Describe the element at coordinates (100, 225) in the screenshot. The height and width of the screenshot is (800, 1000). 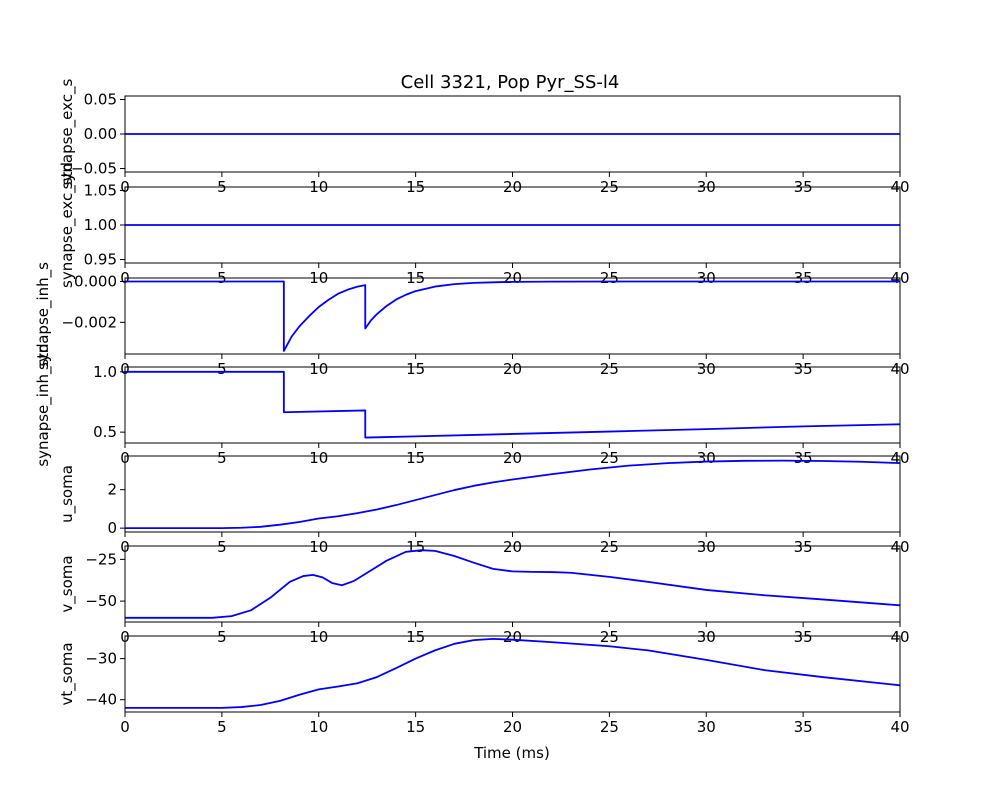
I see `y-tick-label: 1.00` at that location.